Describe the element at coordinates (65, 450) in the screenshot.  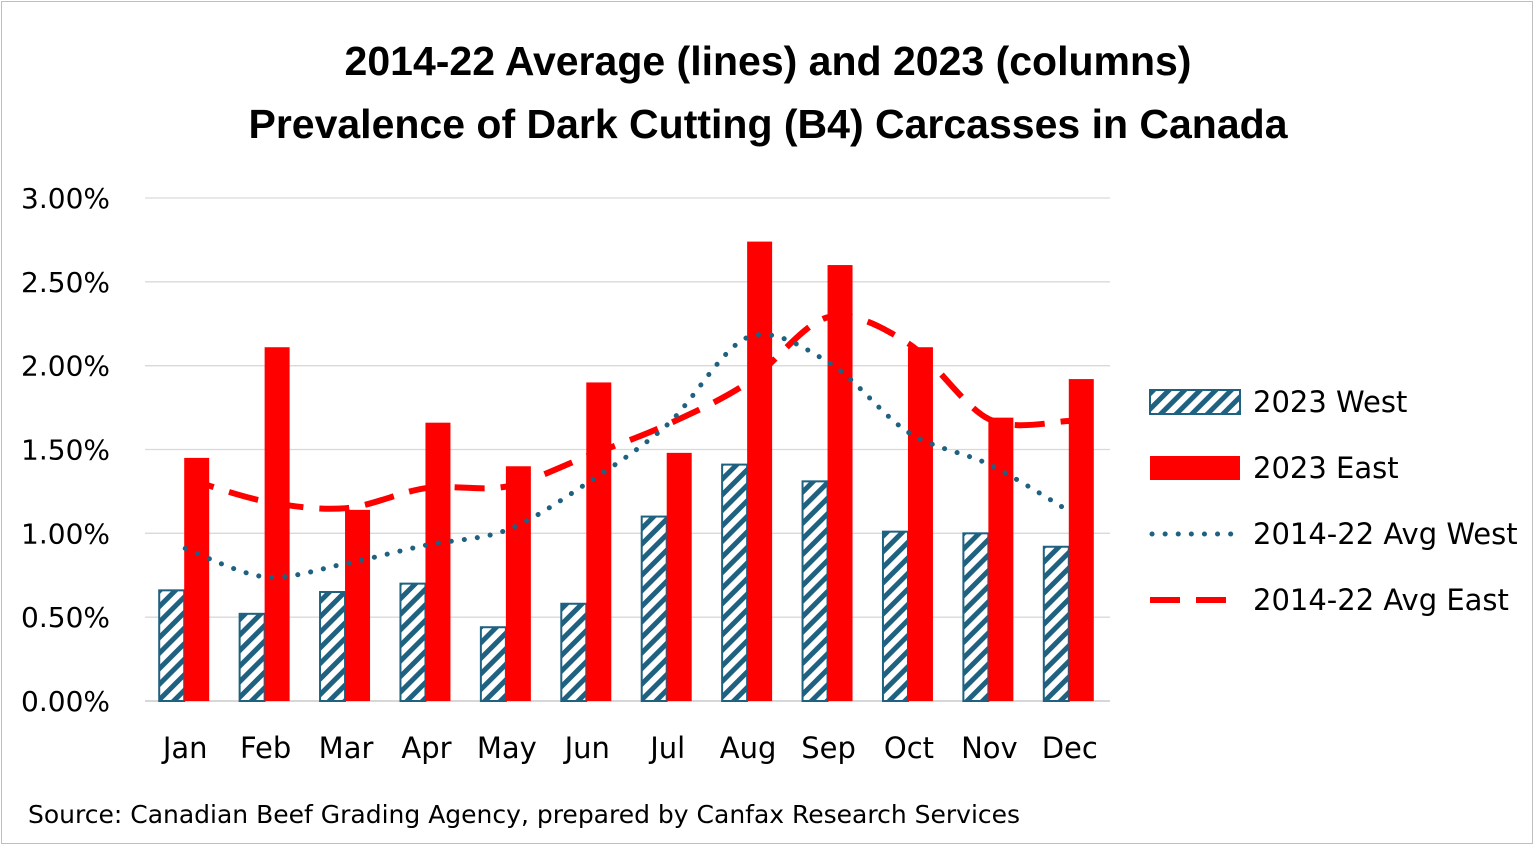
I see `y-tick-label: 1.50%` at that location.